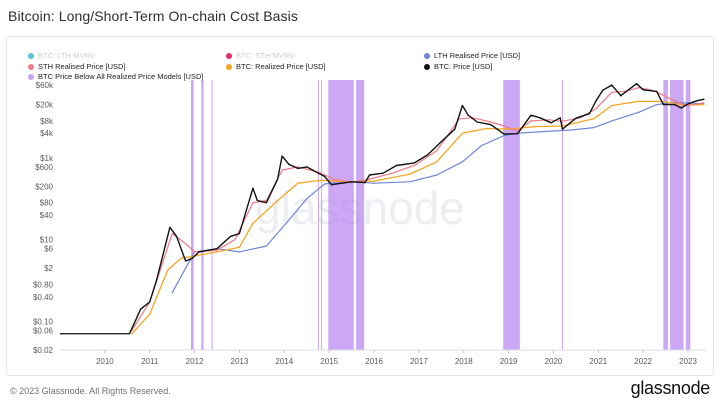 Image resolution: width=720 pixels, height=410 pixels. Describe the element at coordinates (82, 66) in the screenshot. I see `legend-label: STH Realised Price [USD]` at that location.